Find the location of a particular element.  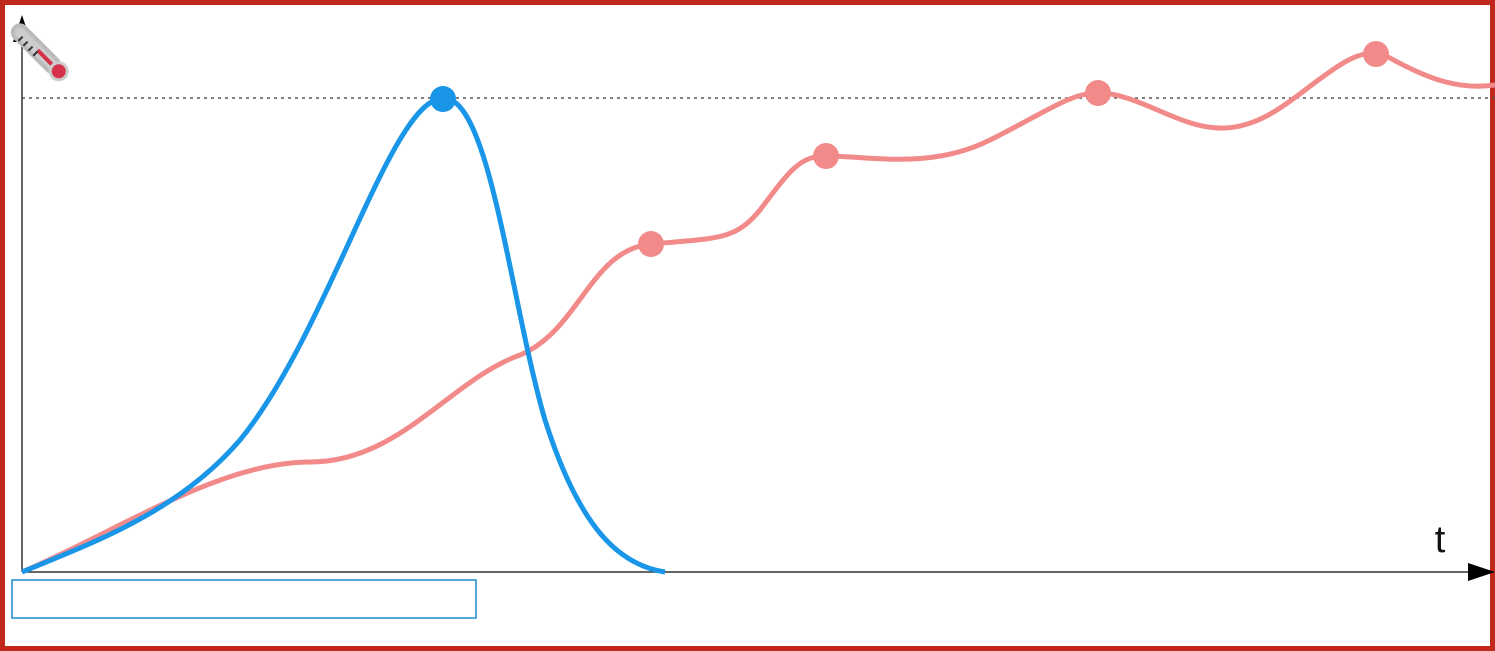

x-axis-arrow is located at coordinates (1481, 572).